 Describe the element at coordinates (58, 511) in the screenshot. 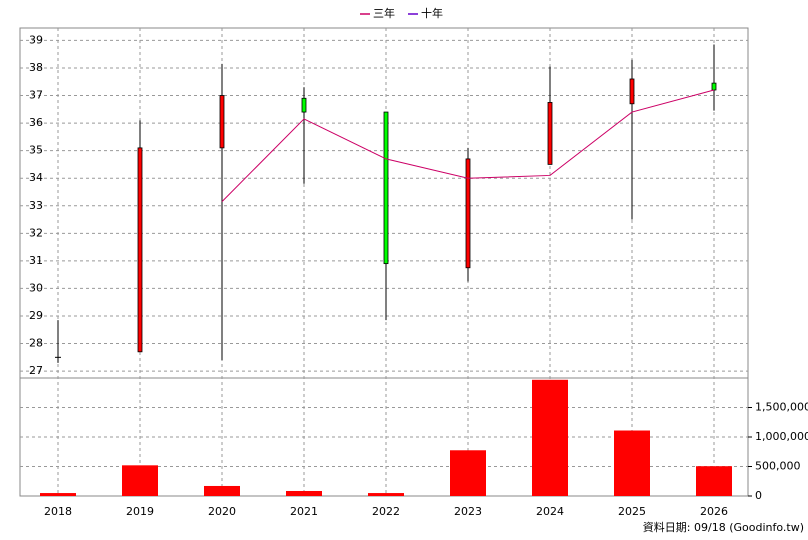

I see `x-tick-label: 2018` at that location.